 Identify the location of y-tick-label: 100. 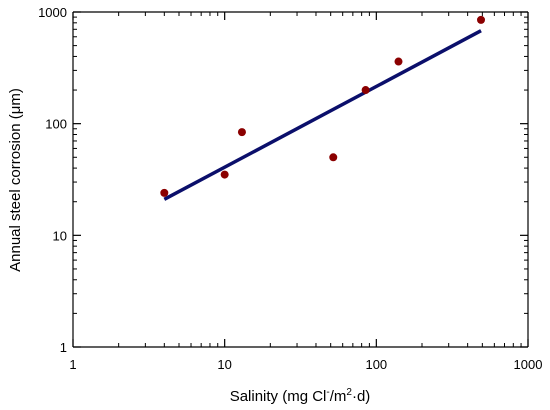
(56, 124).